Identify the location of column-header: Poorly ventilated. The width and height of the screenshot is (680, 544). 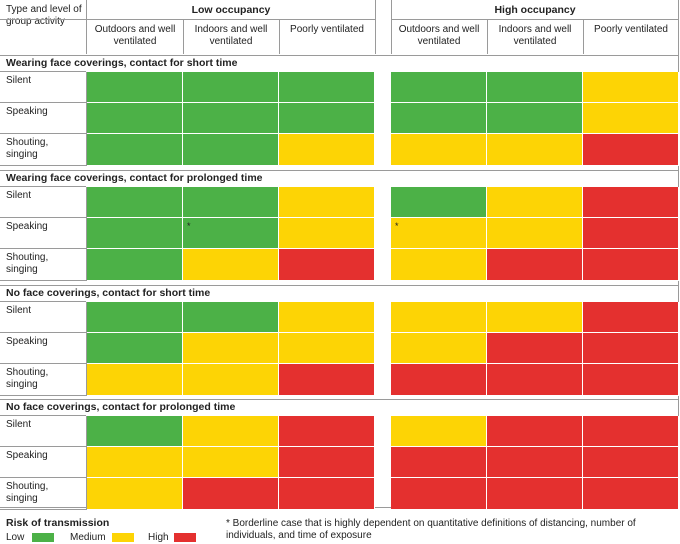
(631, 29).